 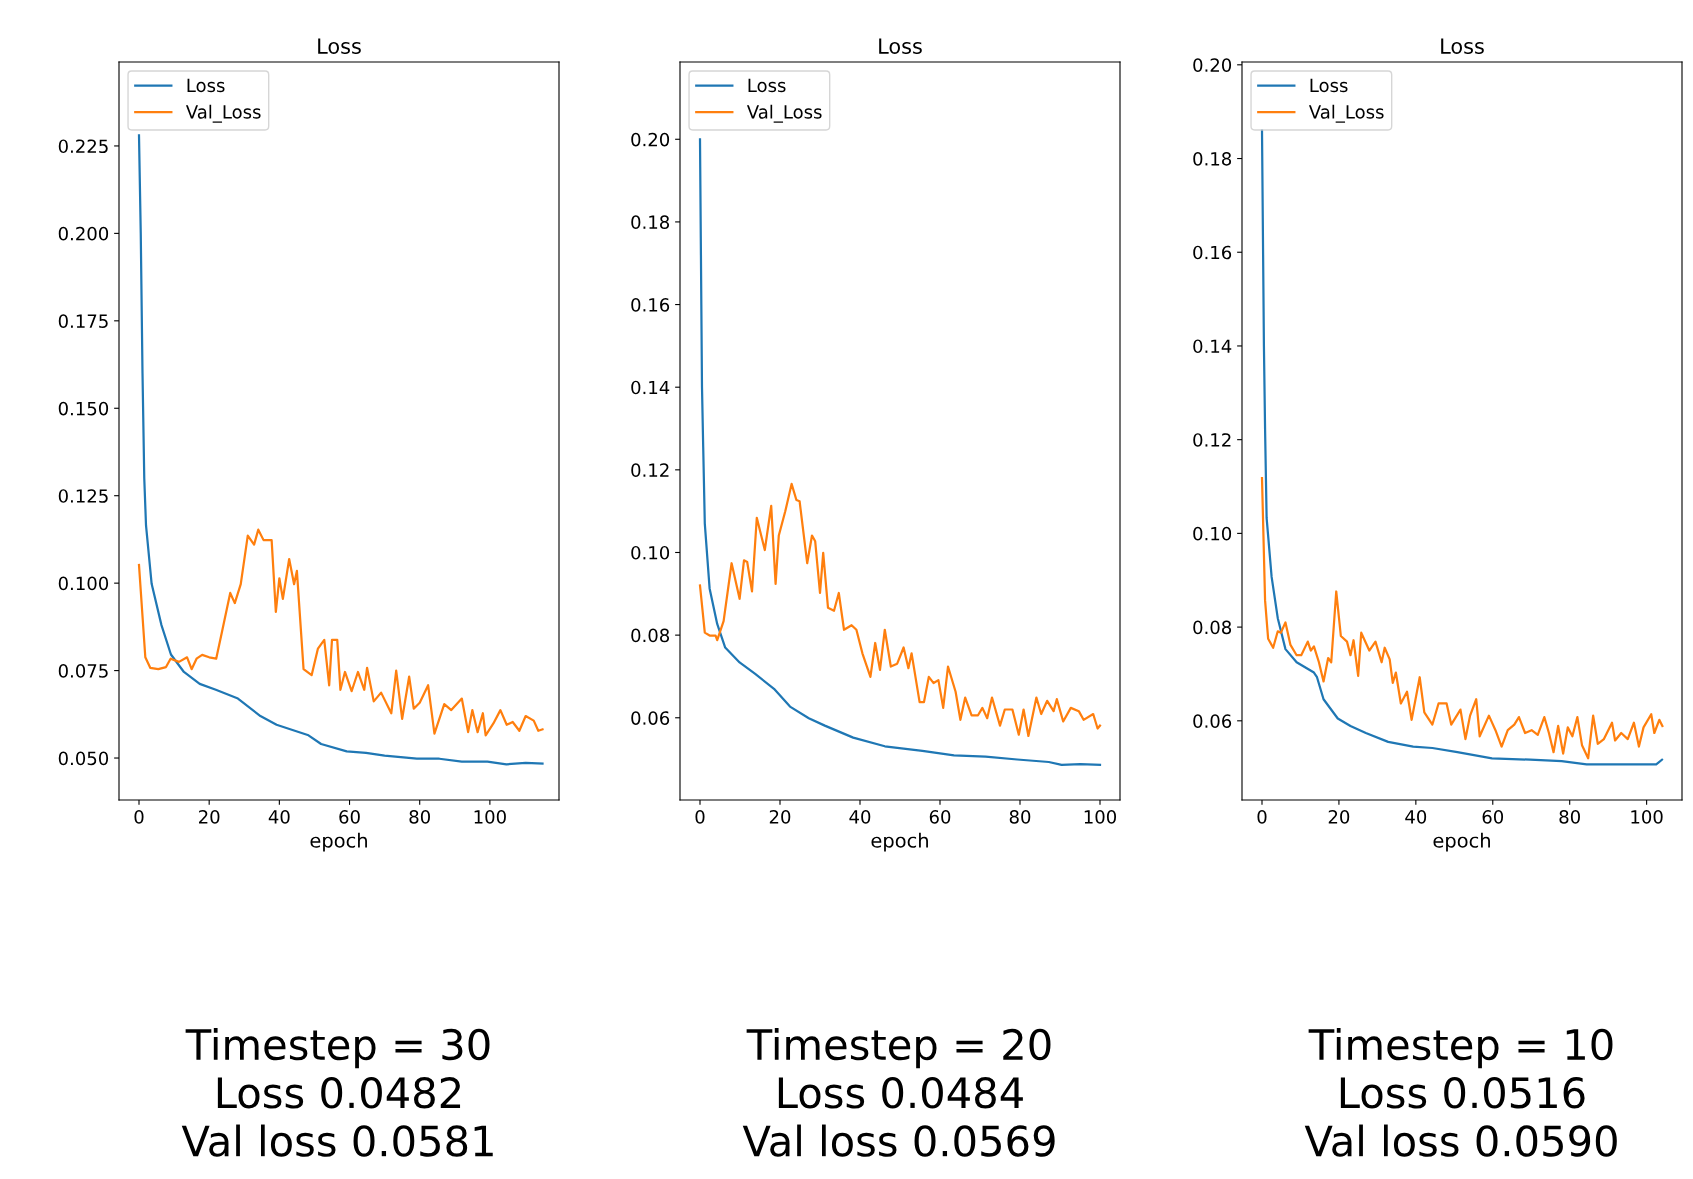 I want to click on y-tick-label: 0.225, so click(x=83, y=146).